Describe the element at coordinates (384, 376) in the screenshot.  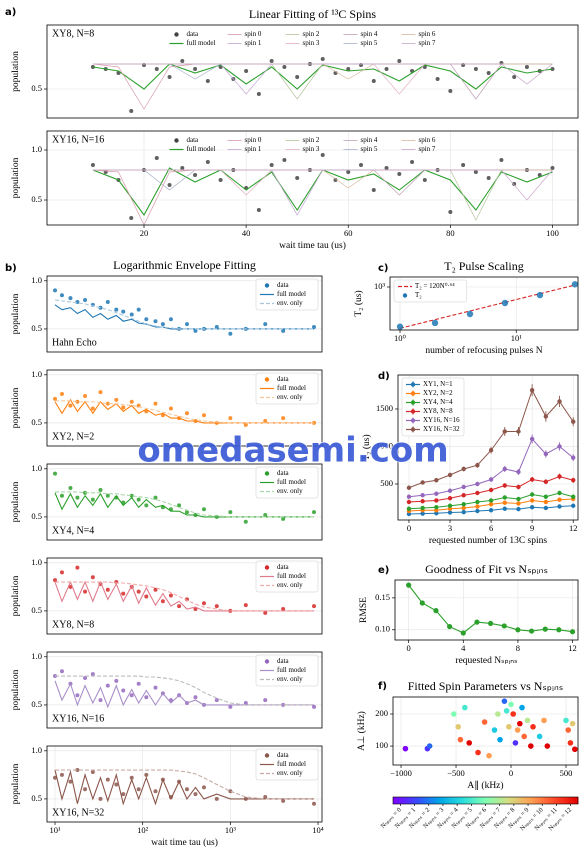
I see `panel-label: d)` at that location.